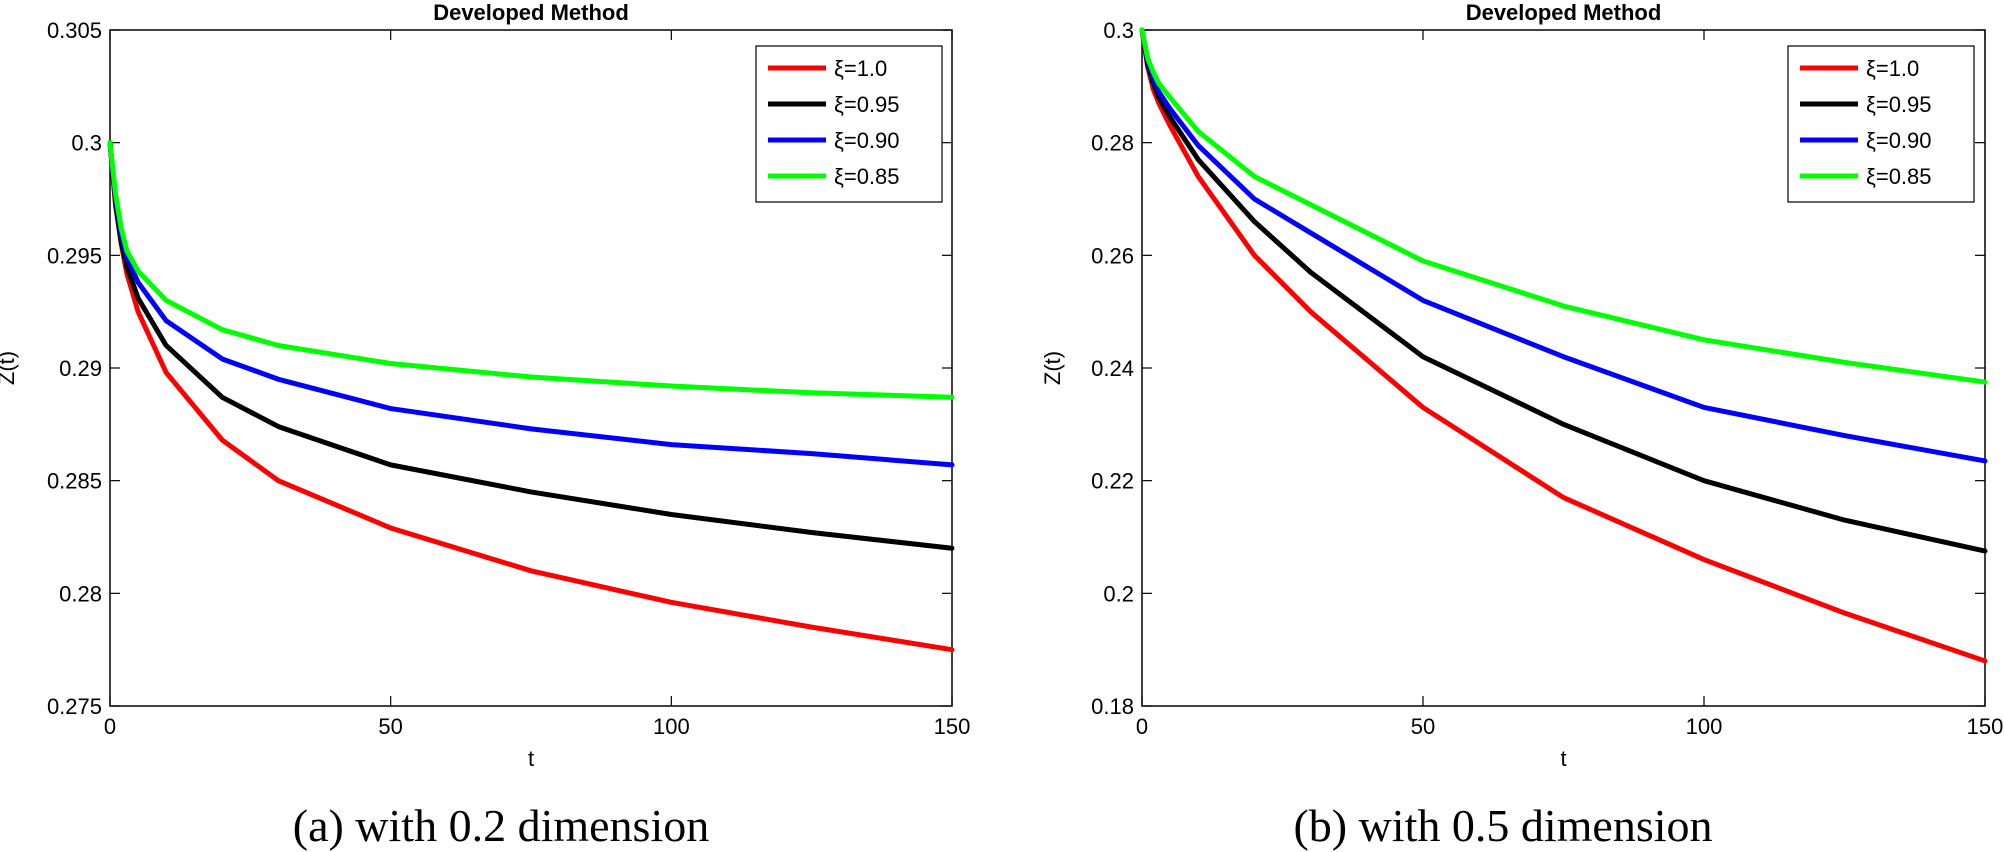  Describe the element at coordinates (1118, 593) in the screenshot. I see `y-tick-label: 0.2` at that location.